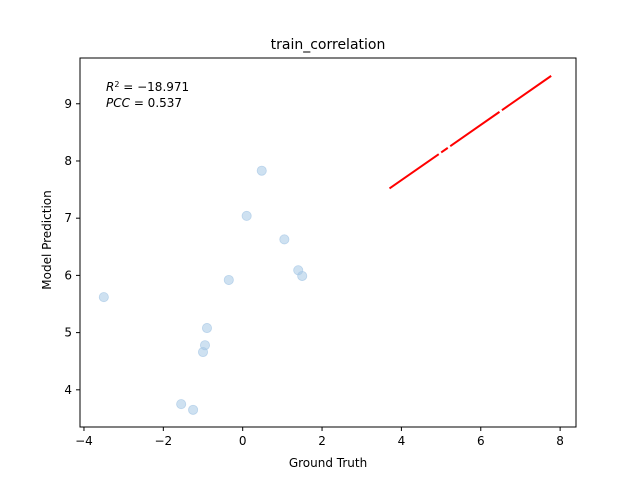  I want to click on pcc-value: PCC = 0.537, so click(144, 103).